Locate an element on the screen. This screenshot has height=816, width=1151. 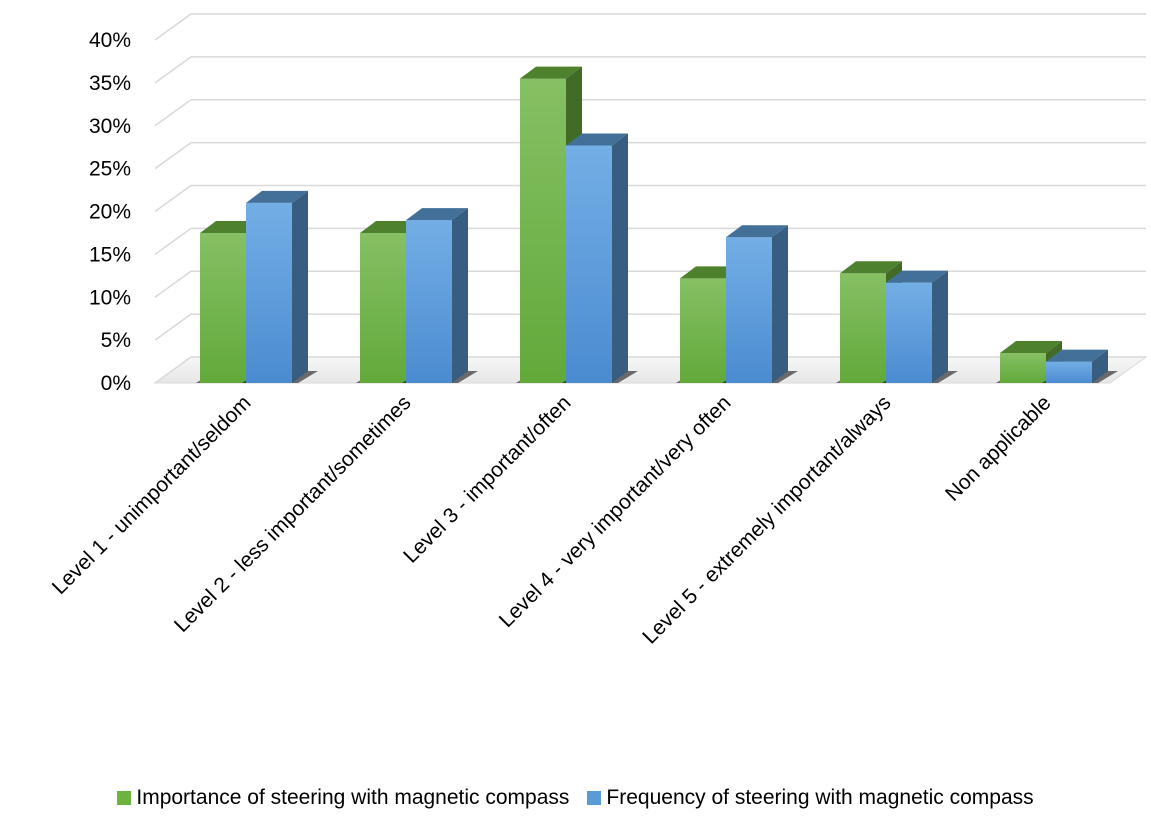
y-tick-label: 10% is located at coordinates (110, 297).